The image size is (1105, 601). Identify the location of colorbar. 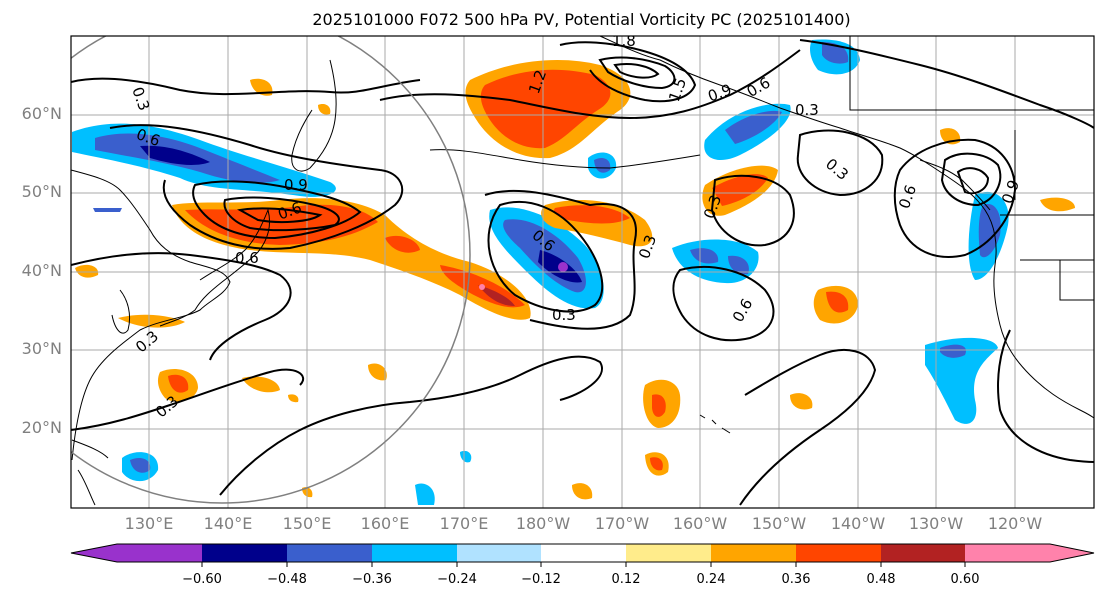
(582, 555).